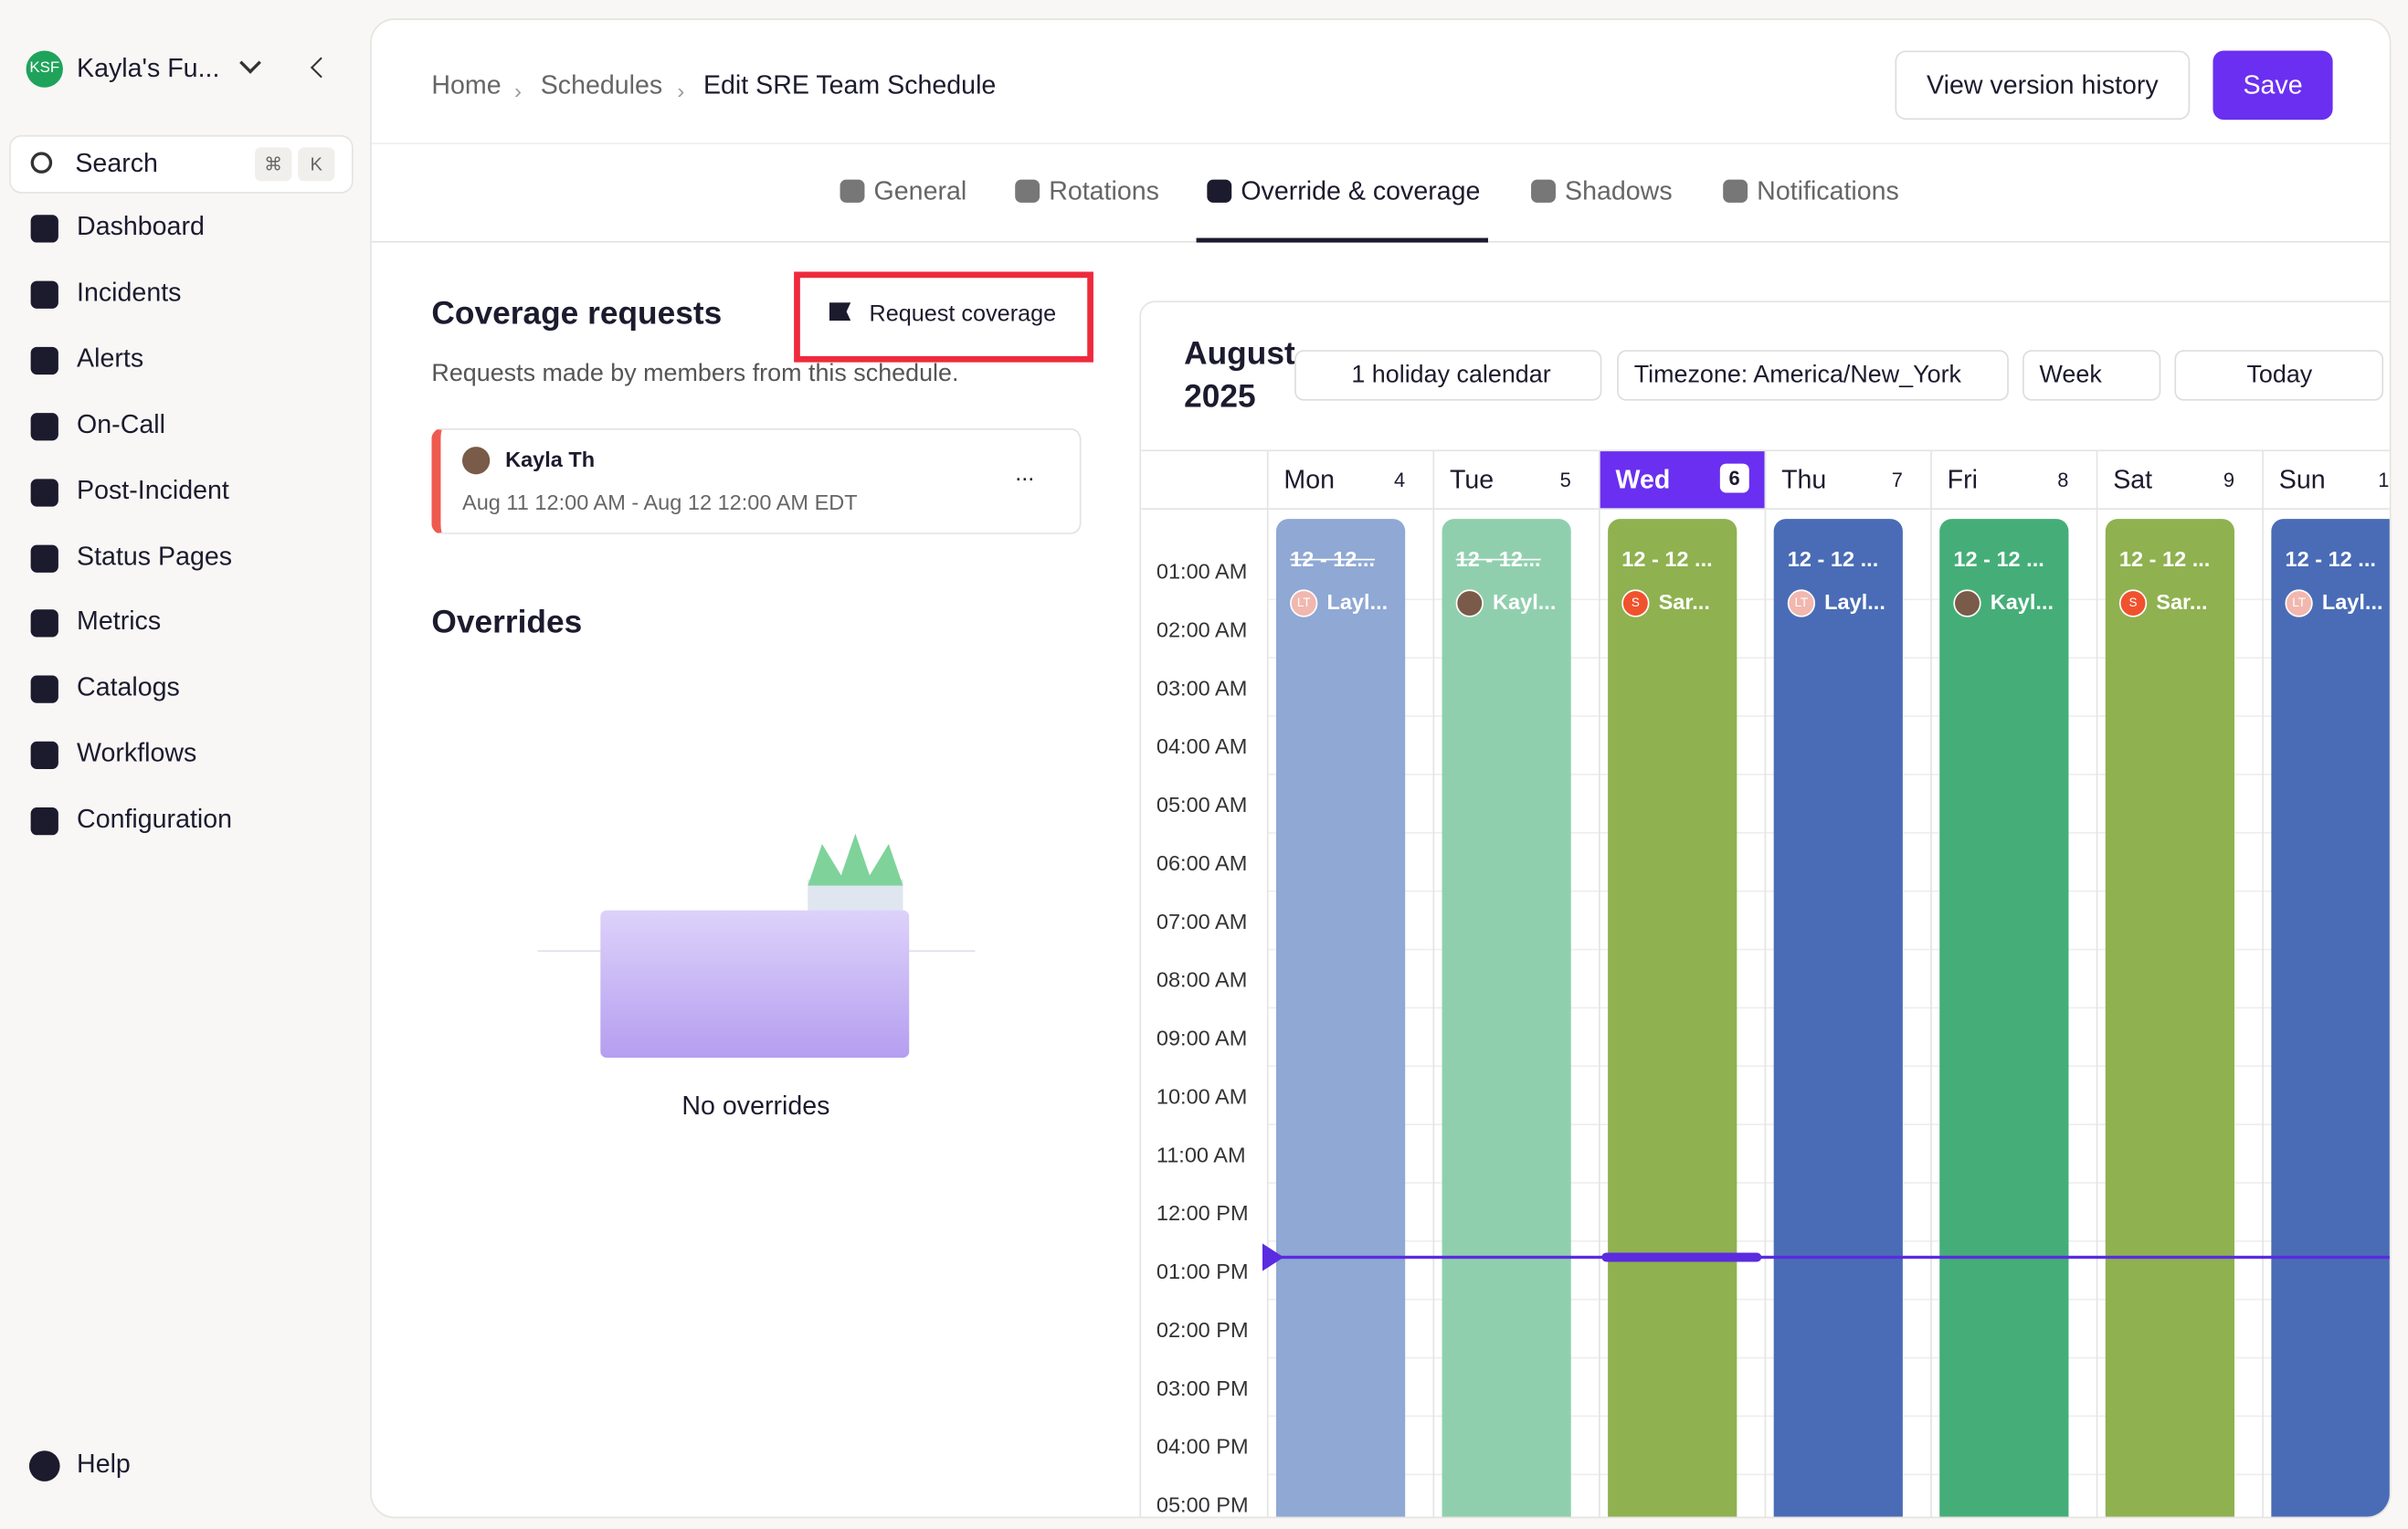 This screenshot has height=1529, width=2408. I want to click on day-header: Sun 10, so click(2327, 480).